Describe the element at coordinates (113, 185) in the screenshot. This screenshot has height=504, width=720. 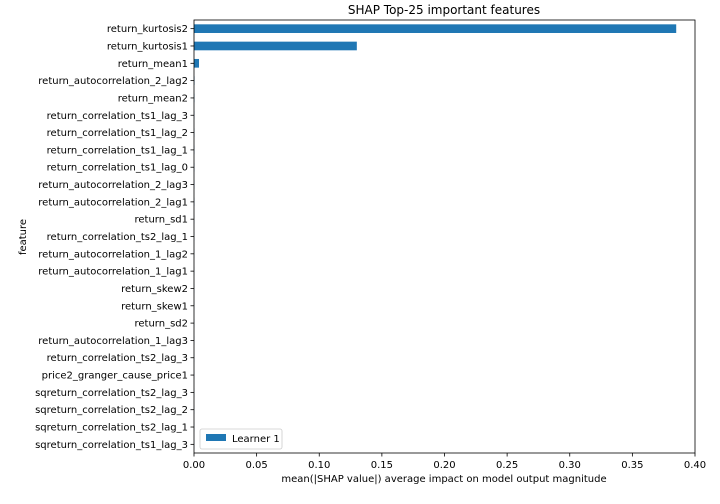
I see `y-tick-label: return_autocorrelation_2_lag3` at that location.